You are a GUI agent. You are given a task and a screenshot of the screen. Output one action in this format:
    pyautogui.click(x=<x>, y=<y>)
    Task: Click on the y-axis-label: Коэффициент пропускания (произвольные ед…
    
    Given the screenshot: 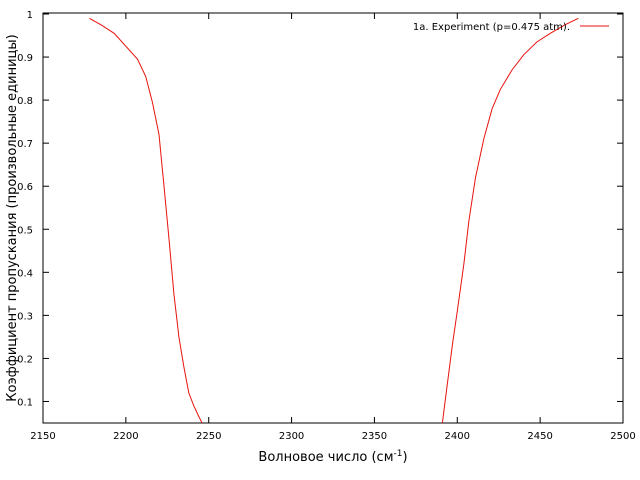 What is the action you would take?
    pyautogui.click(x=12, y=217)
    